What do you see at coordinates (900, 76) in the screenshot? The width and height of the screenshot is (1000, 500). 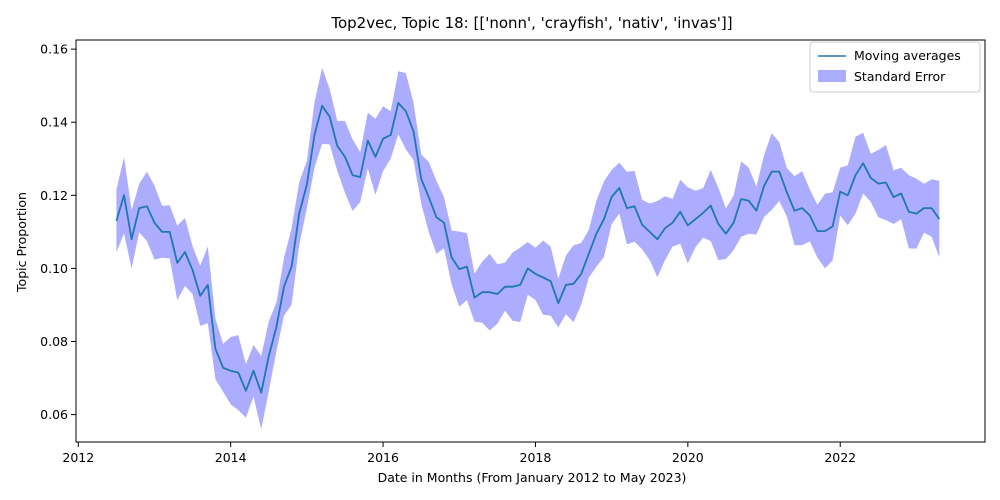 I see `legend-label-standard-error: Standard Error` at bounding box center [900, 76].